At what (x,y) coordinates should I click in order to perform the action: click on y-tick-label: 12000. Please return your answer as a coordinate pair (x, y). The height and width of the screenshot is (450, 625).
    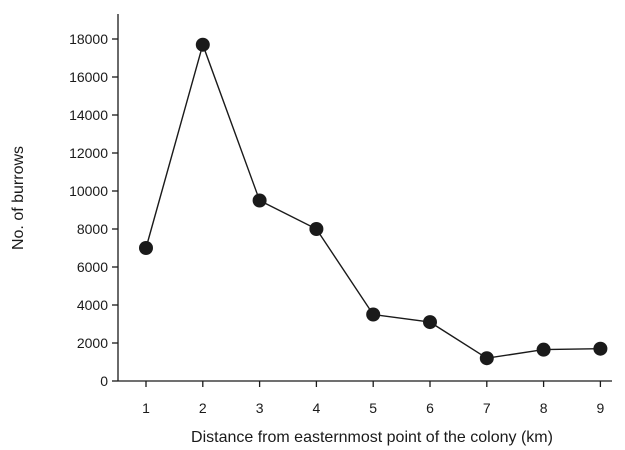
    Looking at the image, I should click on (88, 153).